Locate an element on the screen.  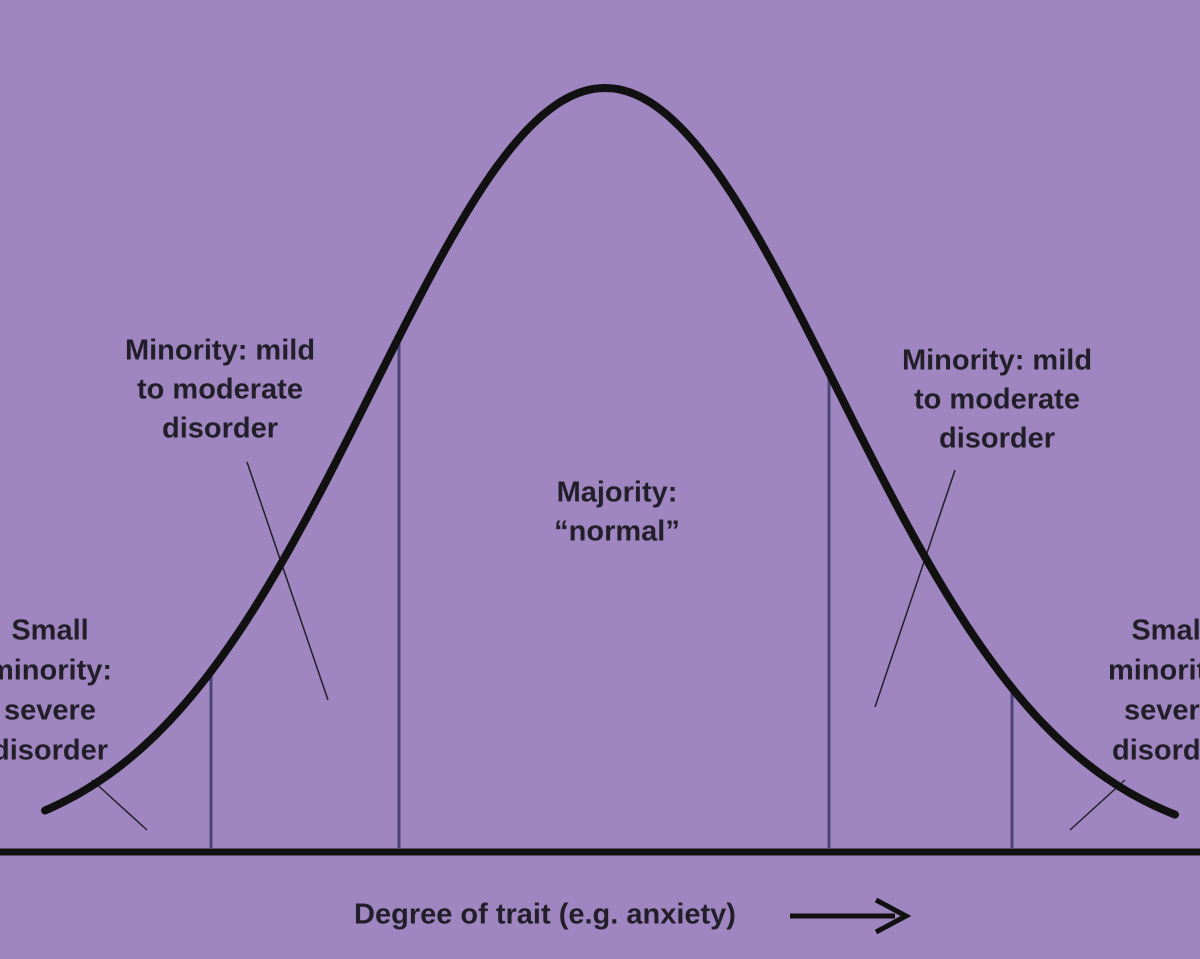
label-line: “normal” is located at coordinates (617, 532).